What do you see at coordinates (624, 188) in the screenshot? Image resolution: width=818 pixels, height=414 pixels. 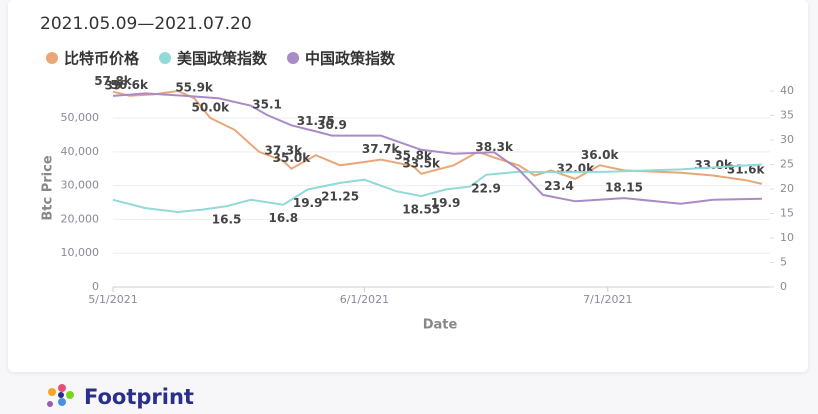 I see `data-label: 18.15` at bounding box center [624, 188].